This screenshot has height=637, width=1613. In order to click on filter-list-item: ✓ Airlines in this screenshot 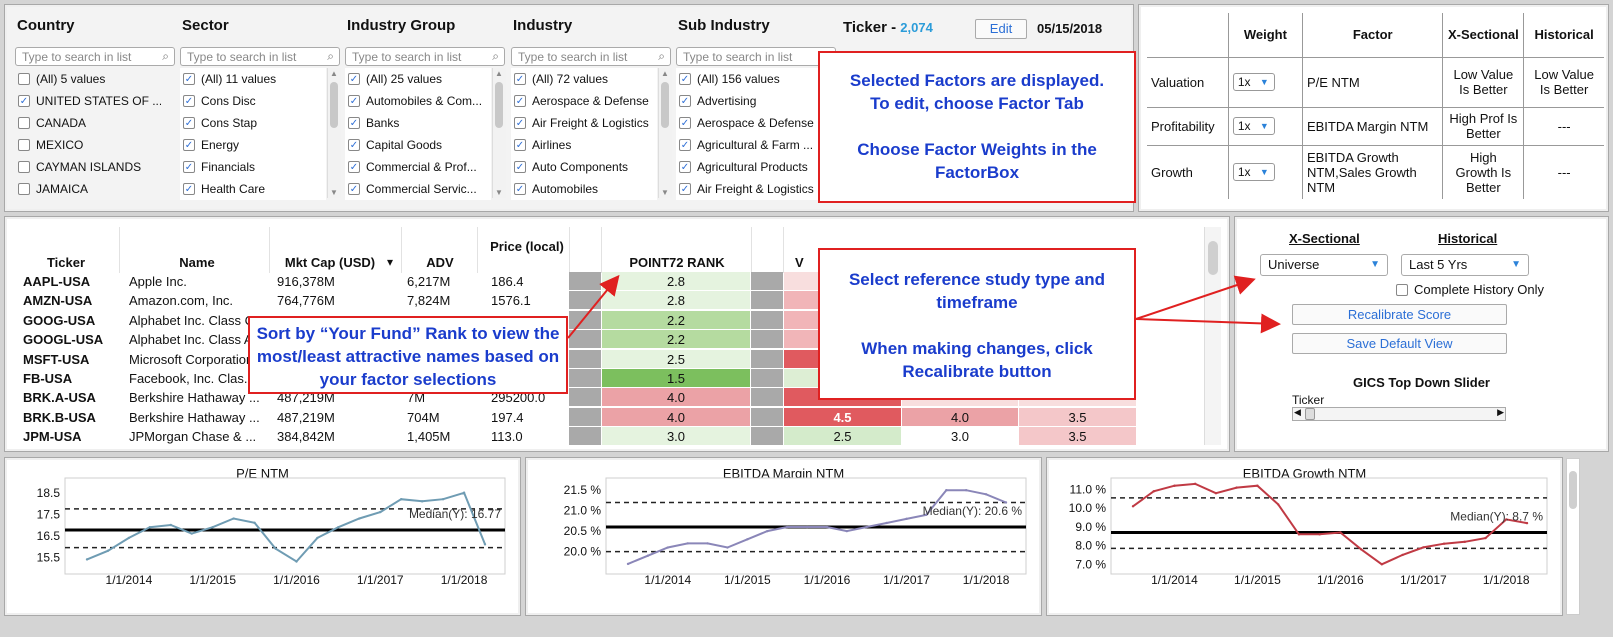, I will do `click(584, 145)`.